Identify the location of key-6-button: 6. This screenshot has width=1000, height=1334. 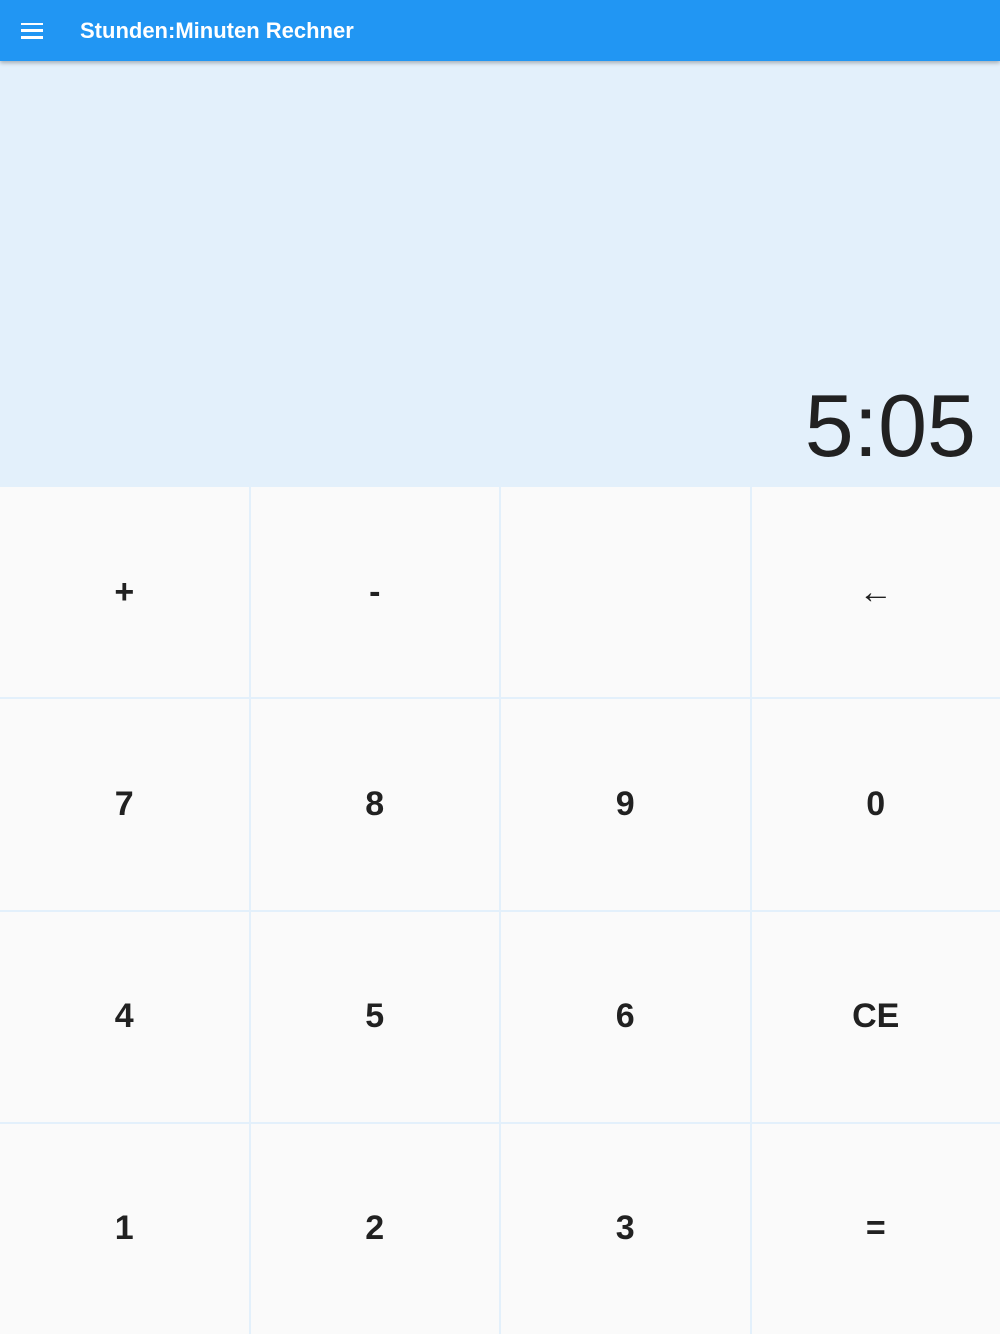
(625, 1016).